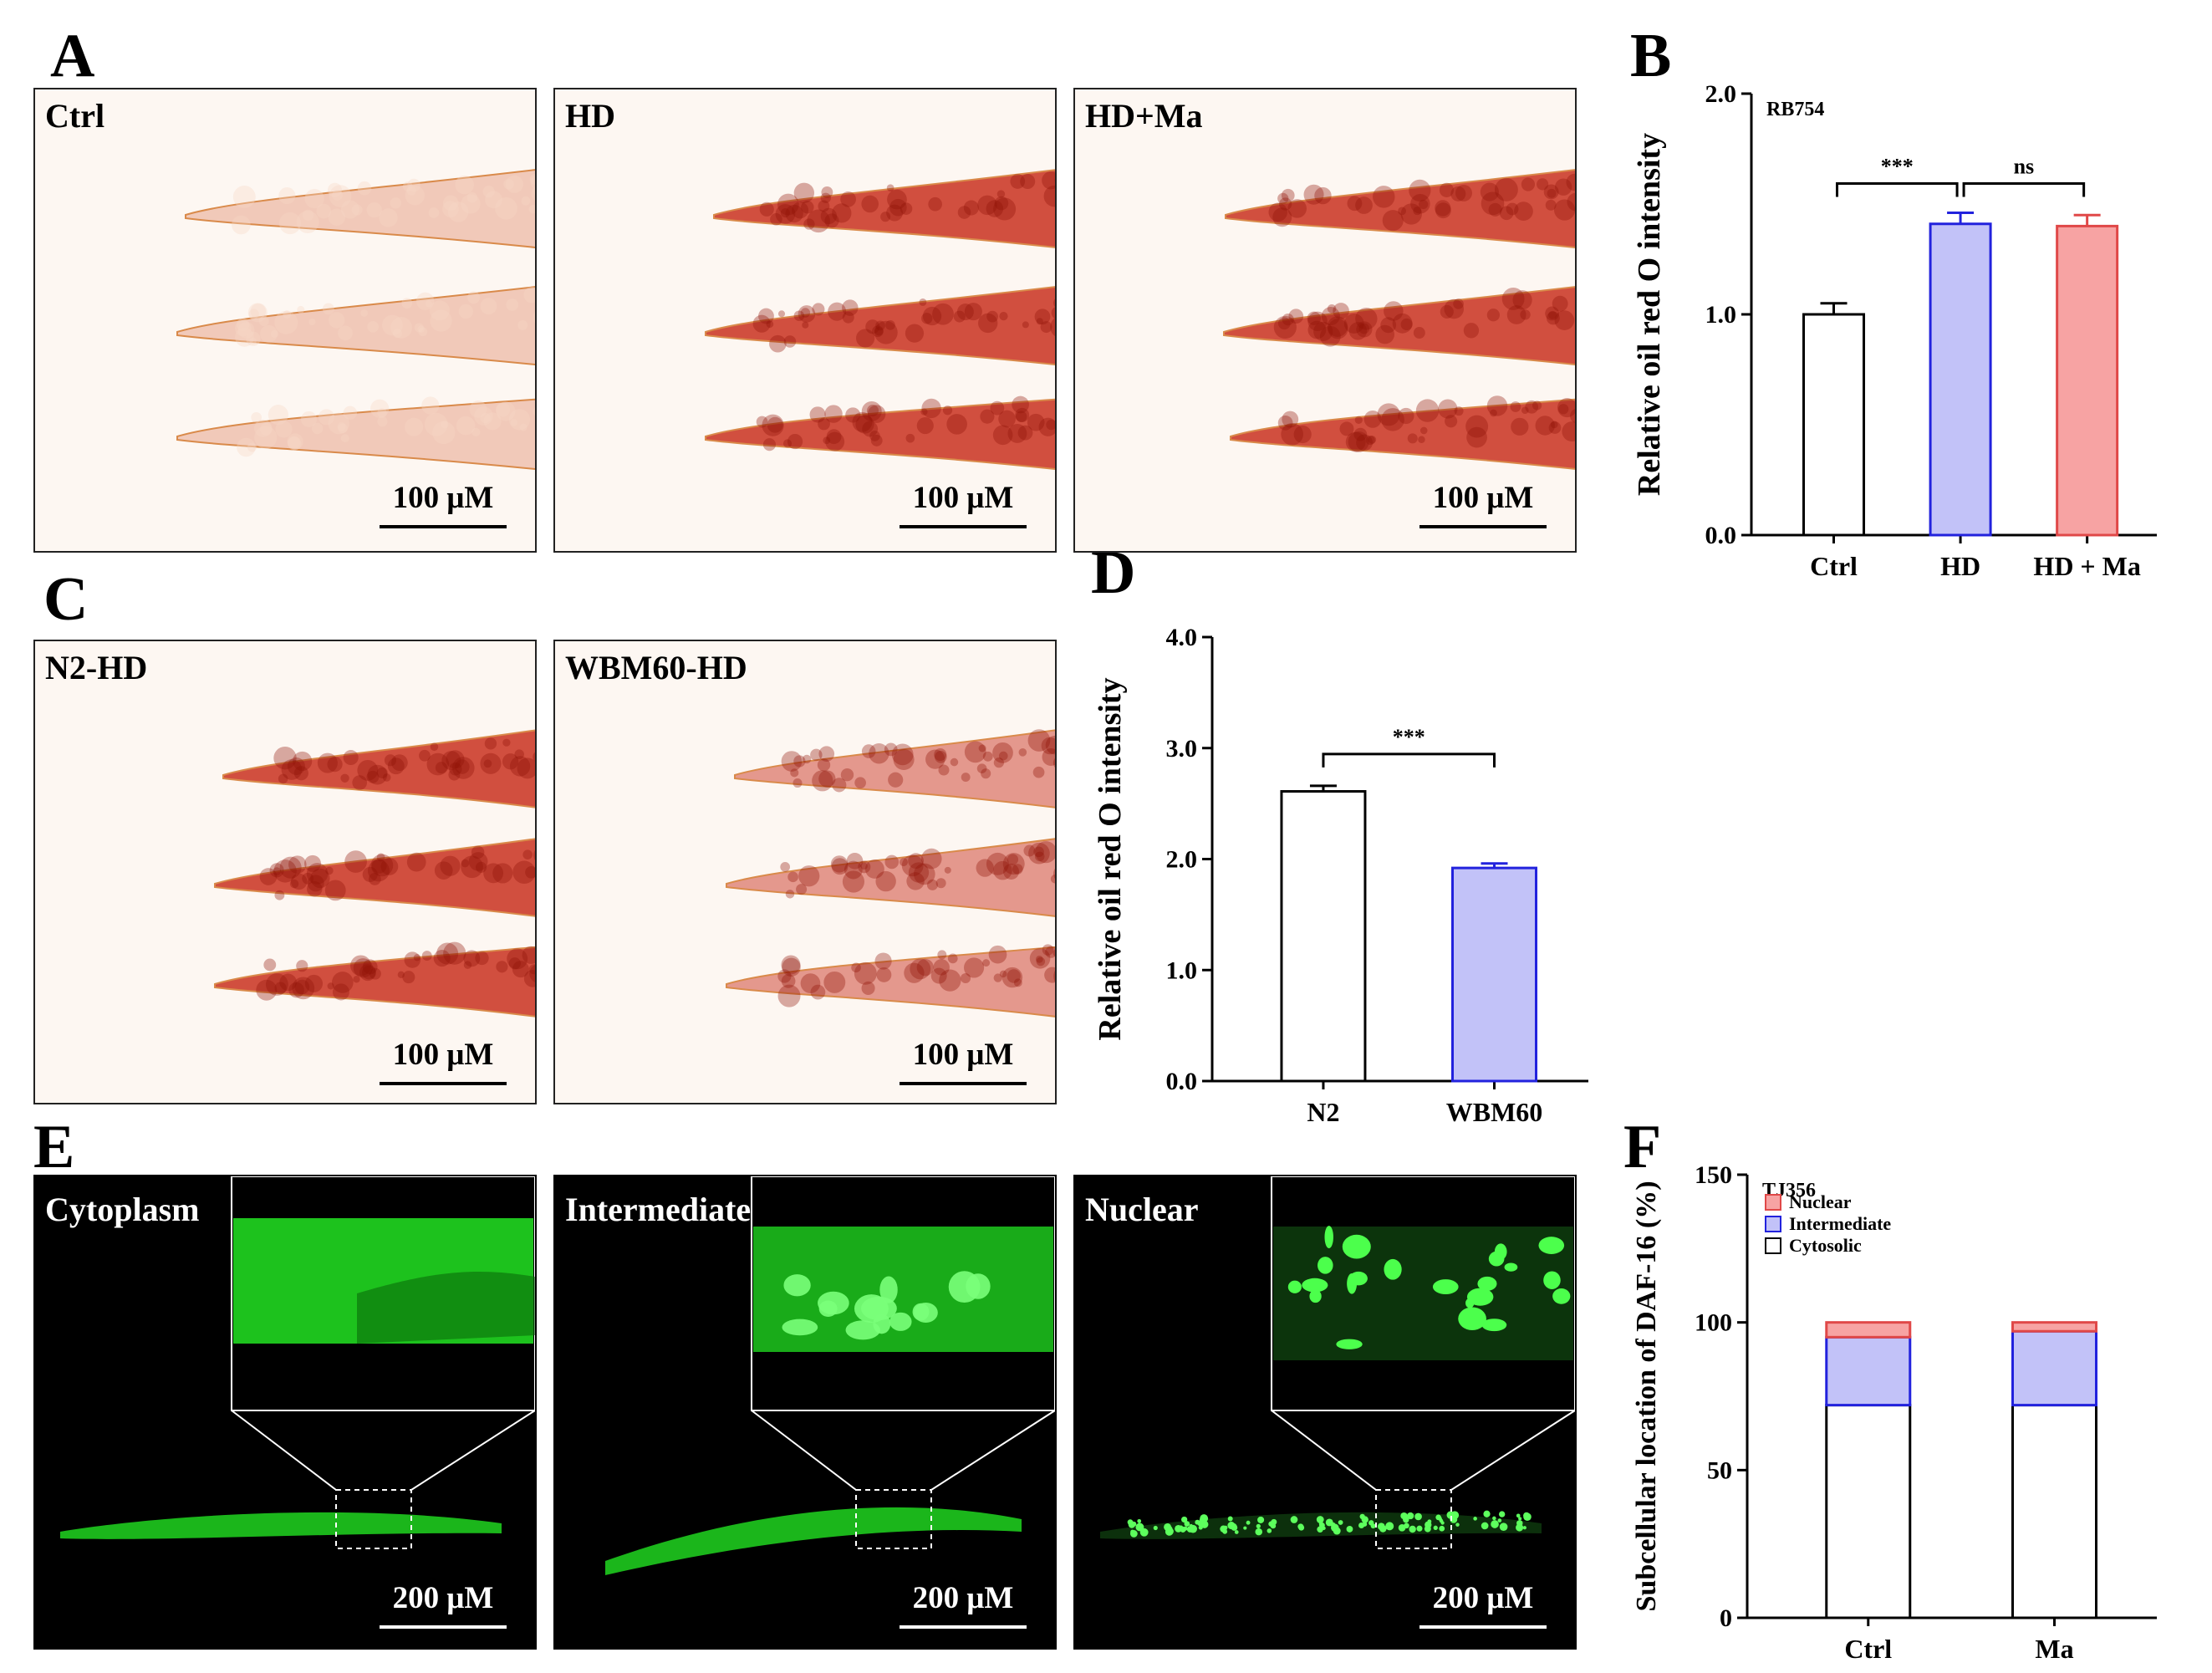 This screenshot has width=2212, height=1673. I want to click on y-tick-label: 100, so click(1713, 1323).